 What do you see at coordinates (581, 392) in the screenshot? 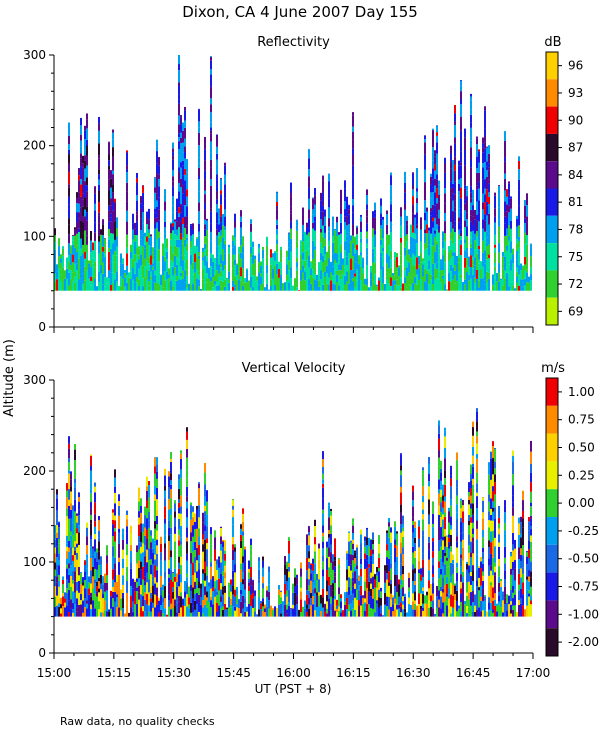
I see `colorbar-label: 1.00` at bounding box center [581, 392].